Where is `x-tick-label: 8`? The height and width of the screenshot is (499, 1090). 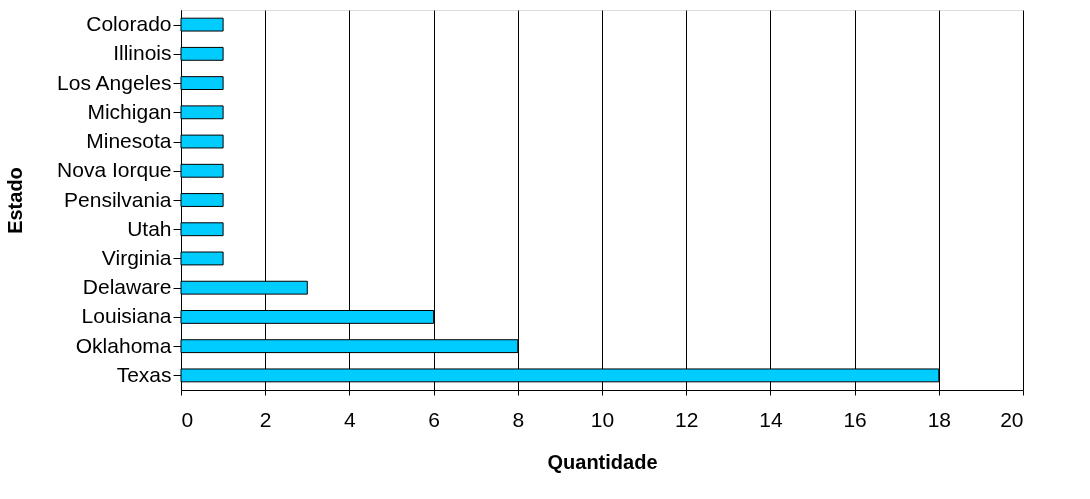 x-tick-label: 8 is located at coordinates (518, 419).